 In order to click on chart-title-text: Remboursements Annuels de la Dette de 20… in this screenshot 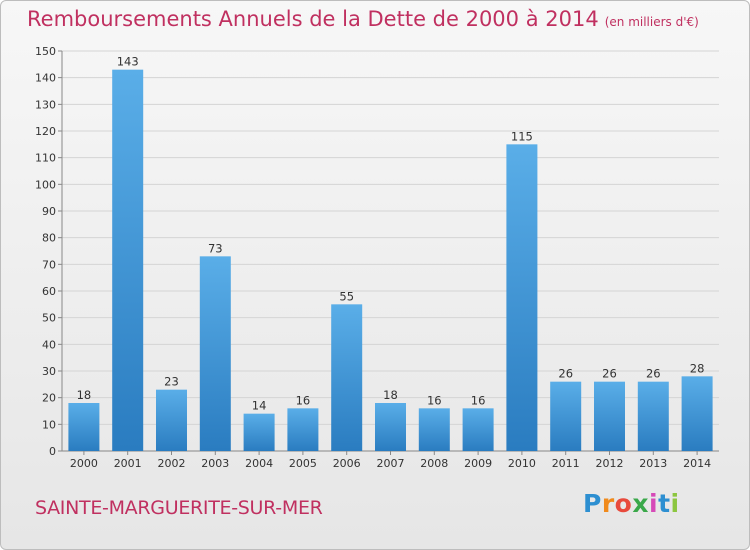, I will do `click(313, 19)`.